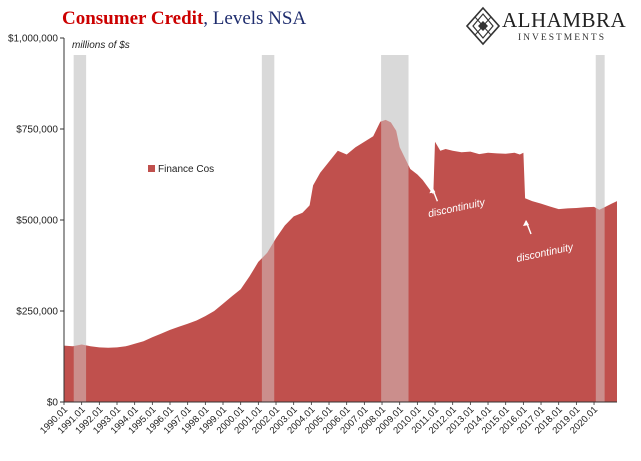 The image size is (641, 461). What do you see at coordinates (101, 45) in the screenshot?
I see `unit-label: millions of $s` at bounding box center [101, 45].